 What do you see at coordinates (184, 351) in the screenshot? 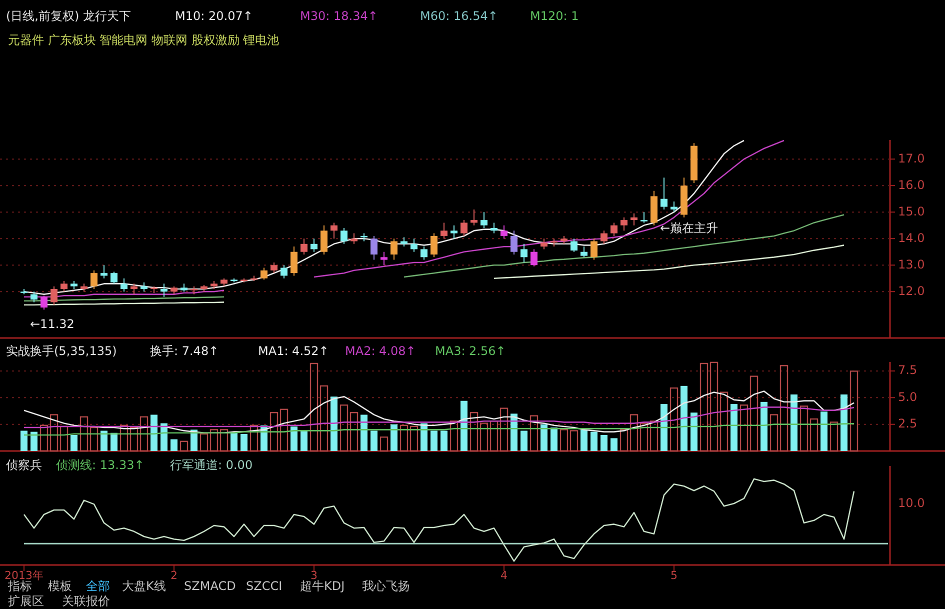
I see `text: 换手: 7.48↑` at bounding box center [184, 351].